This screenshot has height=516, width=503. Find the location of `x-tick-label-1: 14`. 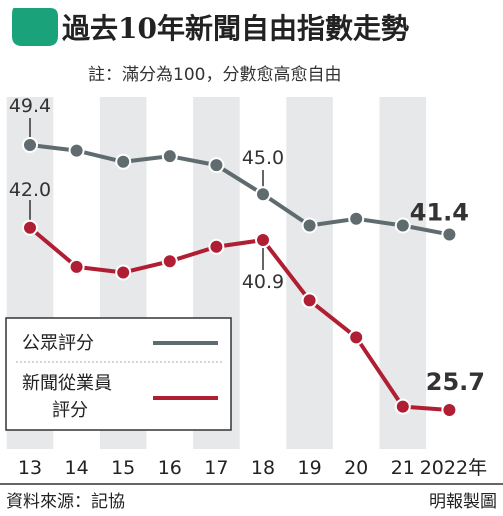

x-tick-label-1: 14 is located at coordinates (77, 468).